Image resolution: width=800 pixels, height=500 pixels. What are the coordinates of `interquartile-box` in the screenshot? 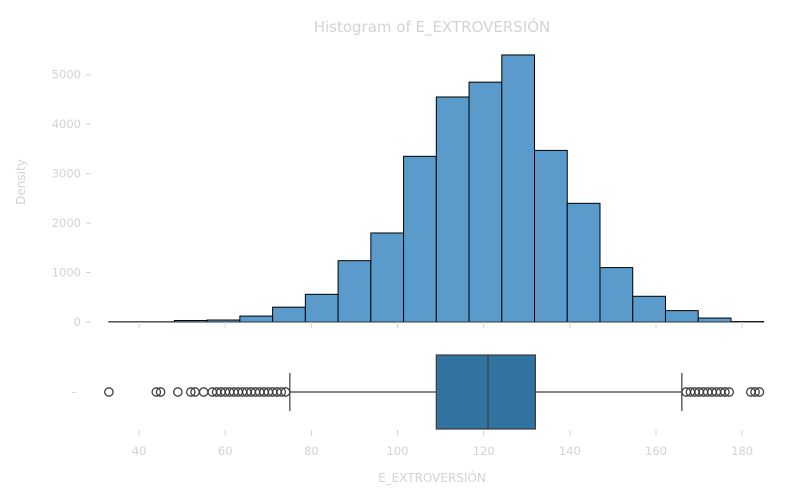 It's located at (485, 392).